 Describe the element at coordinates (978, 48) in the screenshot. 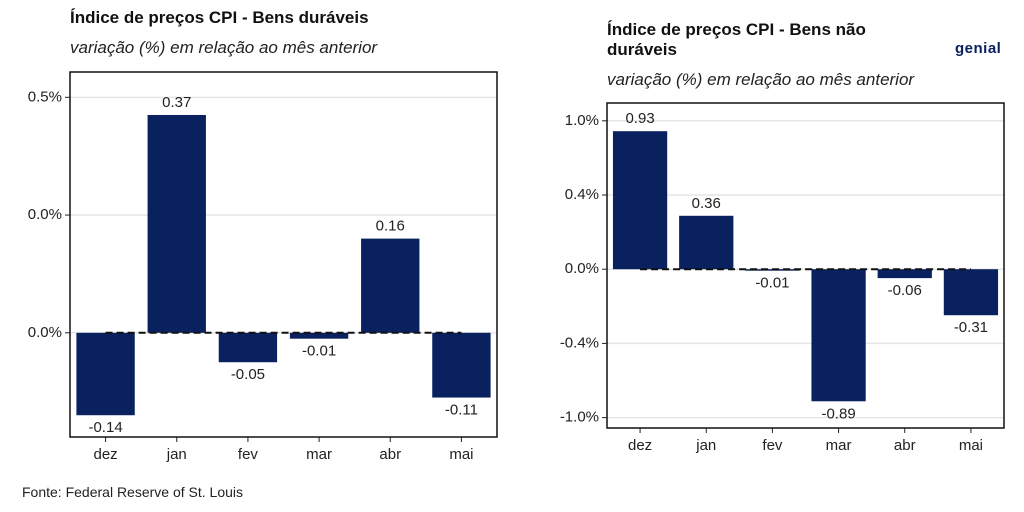

I see `logo: genial` at that location.